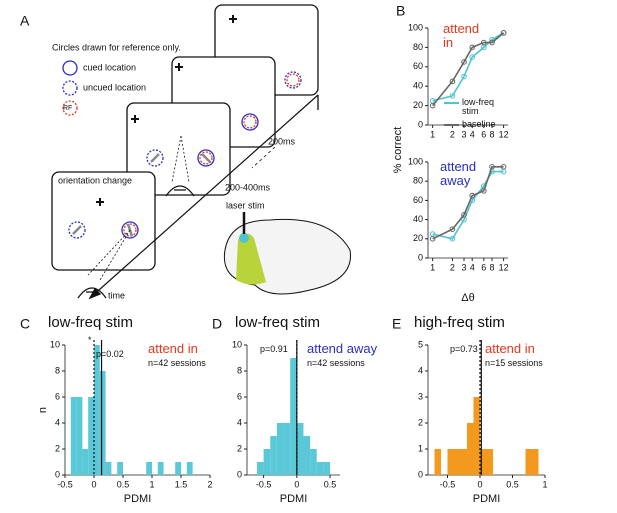 The height and width of the screenshot is (513, 617). Describe the element at coordinates (95, 180) in the screenshot. I see `screen-label: orientation change` at that location.